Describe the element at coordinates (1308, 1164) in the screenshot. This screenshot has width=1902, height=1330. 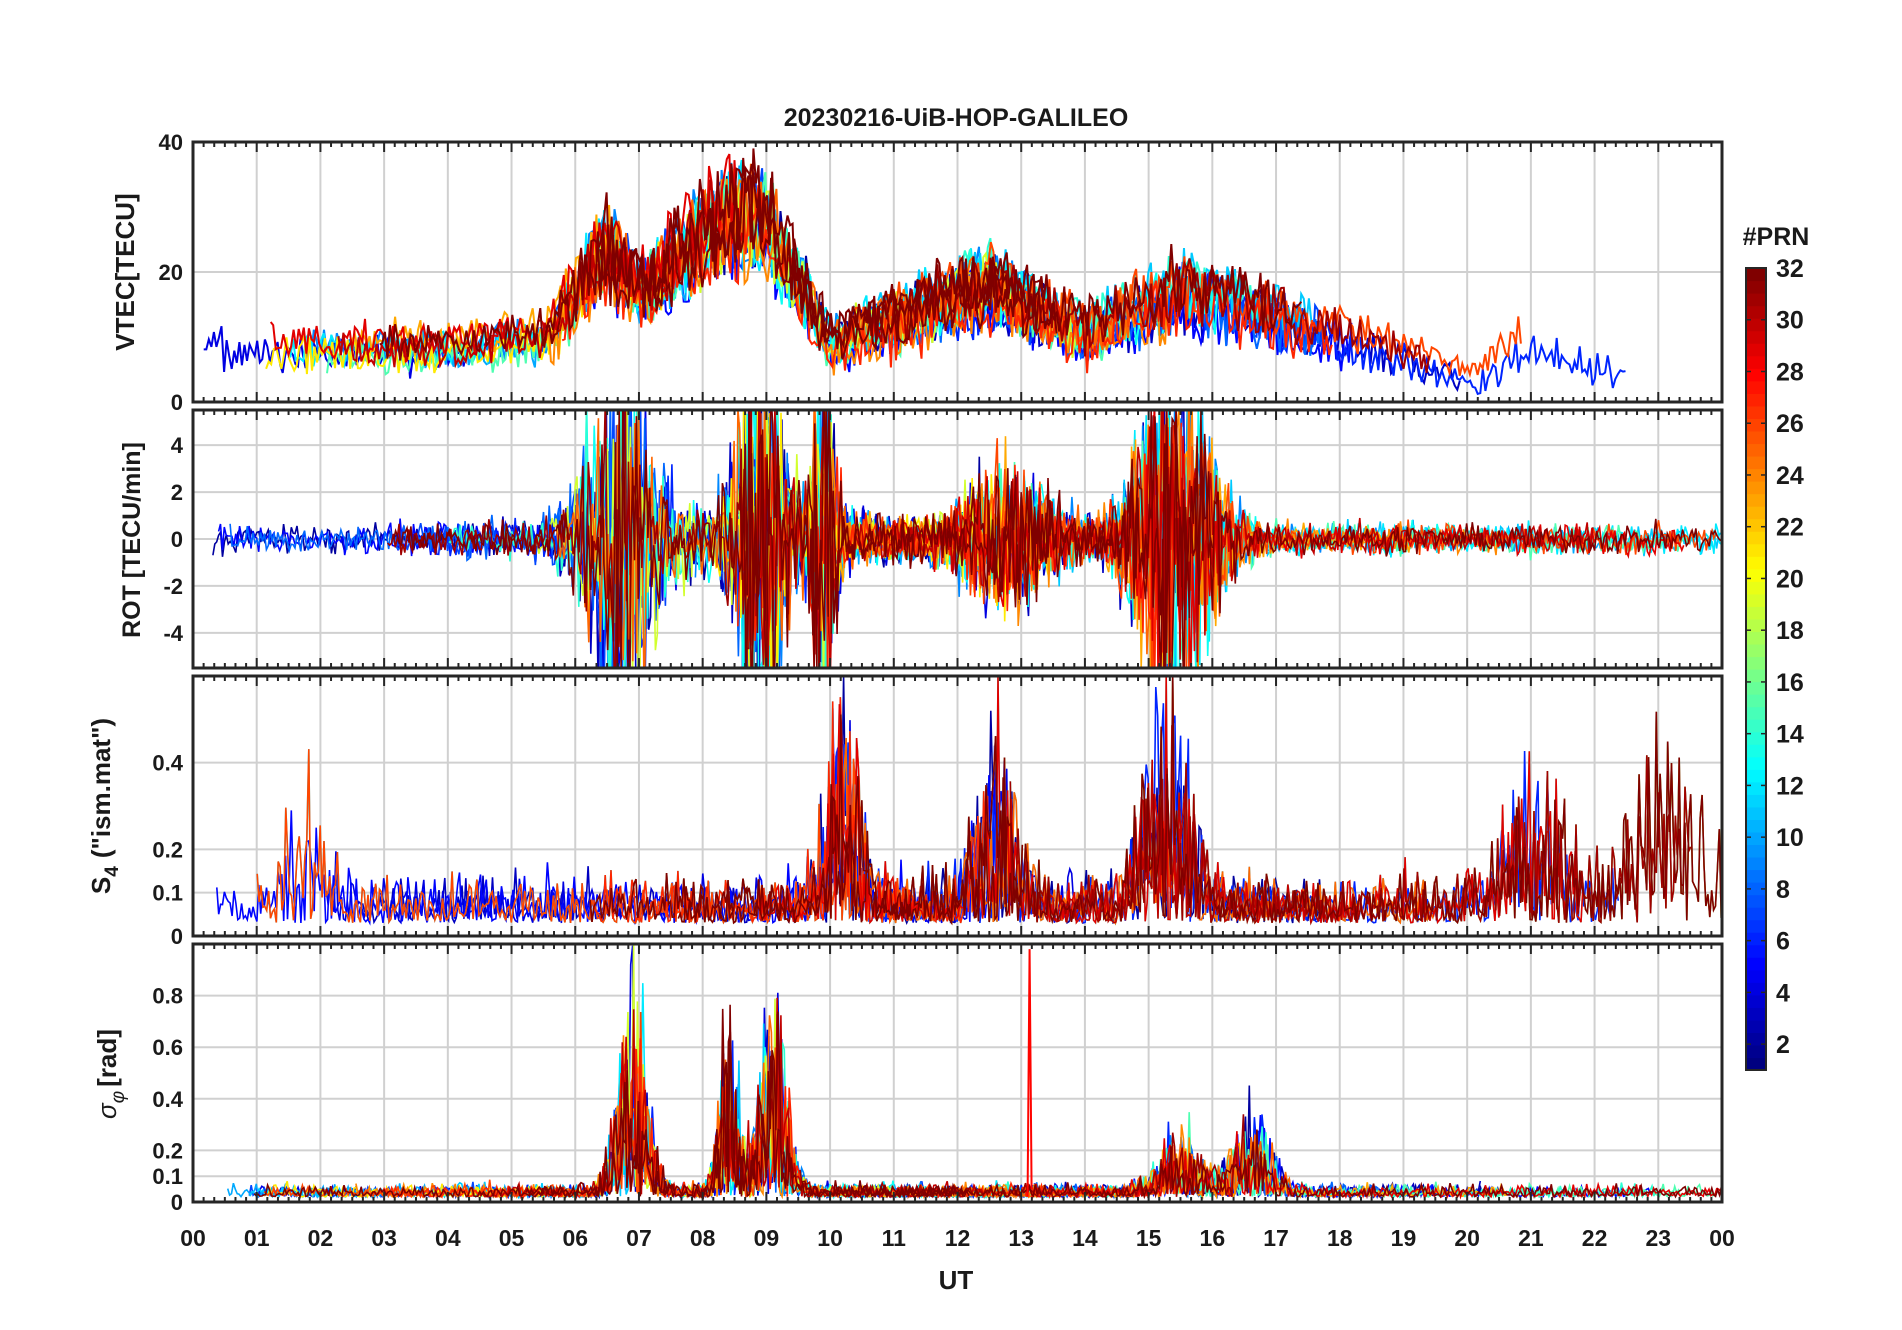
I see `sigma-phi-trace` at that location.